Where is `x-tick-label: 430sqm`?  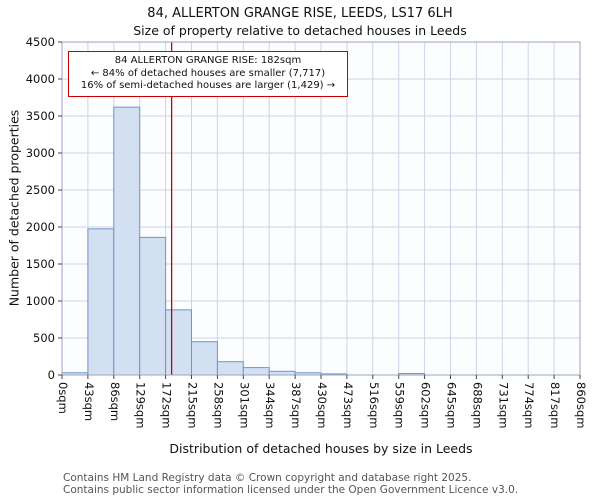 x-tick-label: 430sqm is located at coordinates (322, 405).